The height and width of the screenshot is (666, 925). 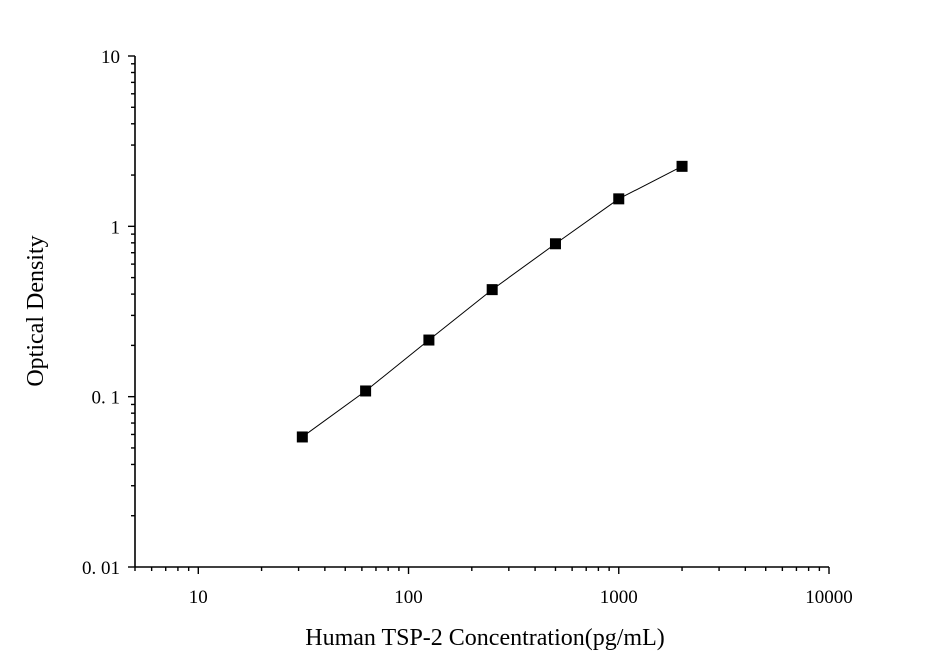 What do you see at coordinates (36, 310) in the screenshot?
I see `y-axis-title: Optical Density` at bounding box center [36, 310].